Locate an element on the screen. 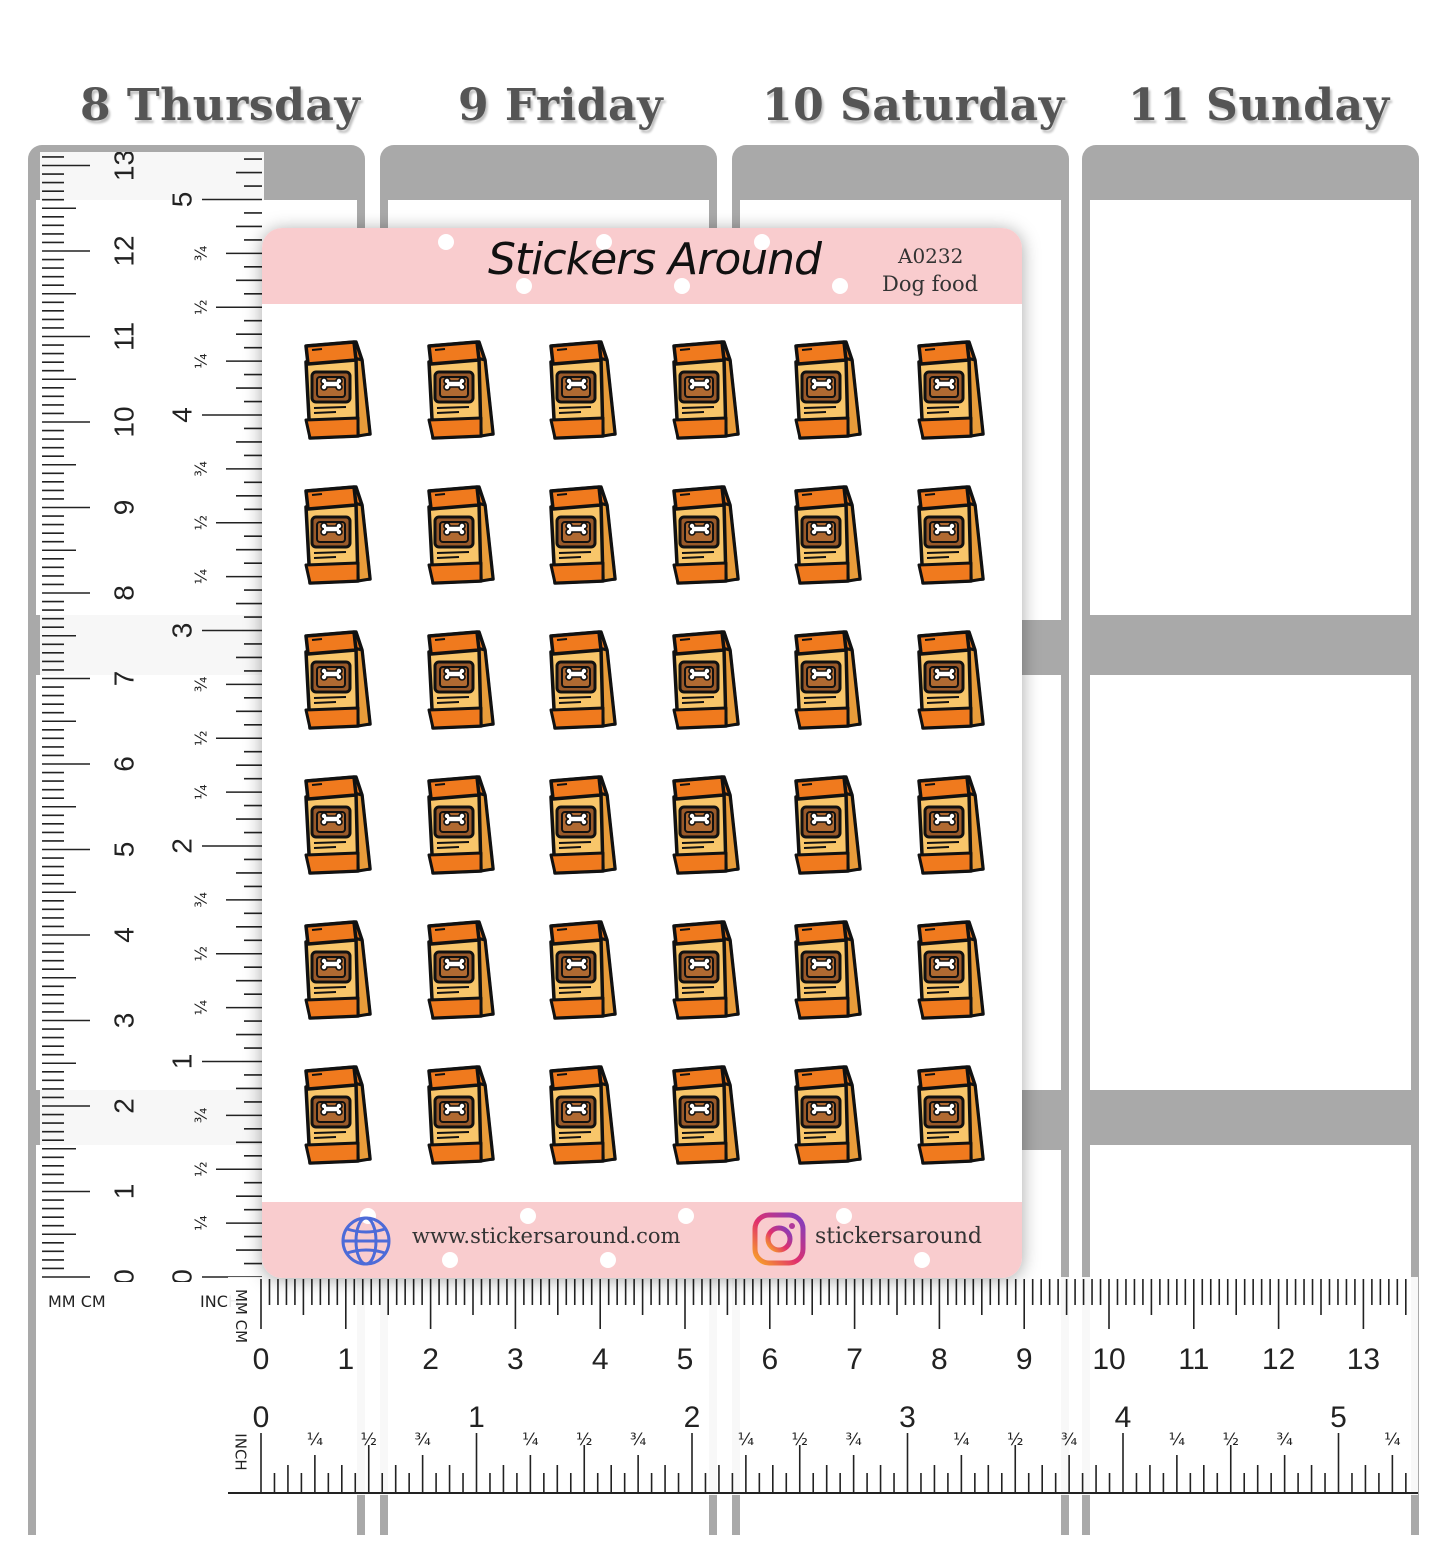 Image resolution: width=1445 pixels, height=1550 pixels. horizontal-ruler-cm-label: 12 is located at coordinates (1278, 1359).